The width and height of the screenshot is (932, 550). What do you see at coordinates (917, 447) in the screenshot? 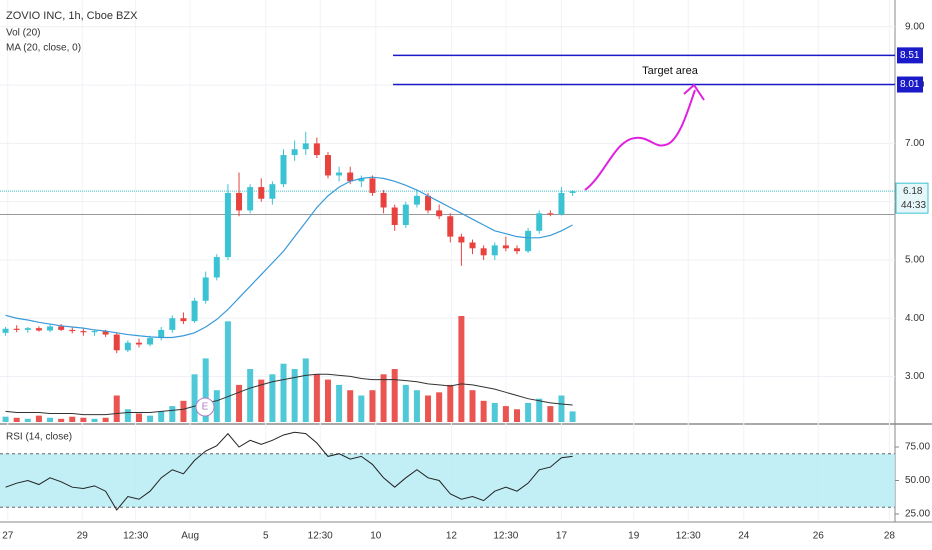
I see `rsi-tick-label: 75.00` at bounding box center [917, 447].